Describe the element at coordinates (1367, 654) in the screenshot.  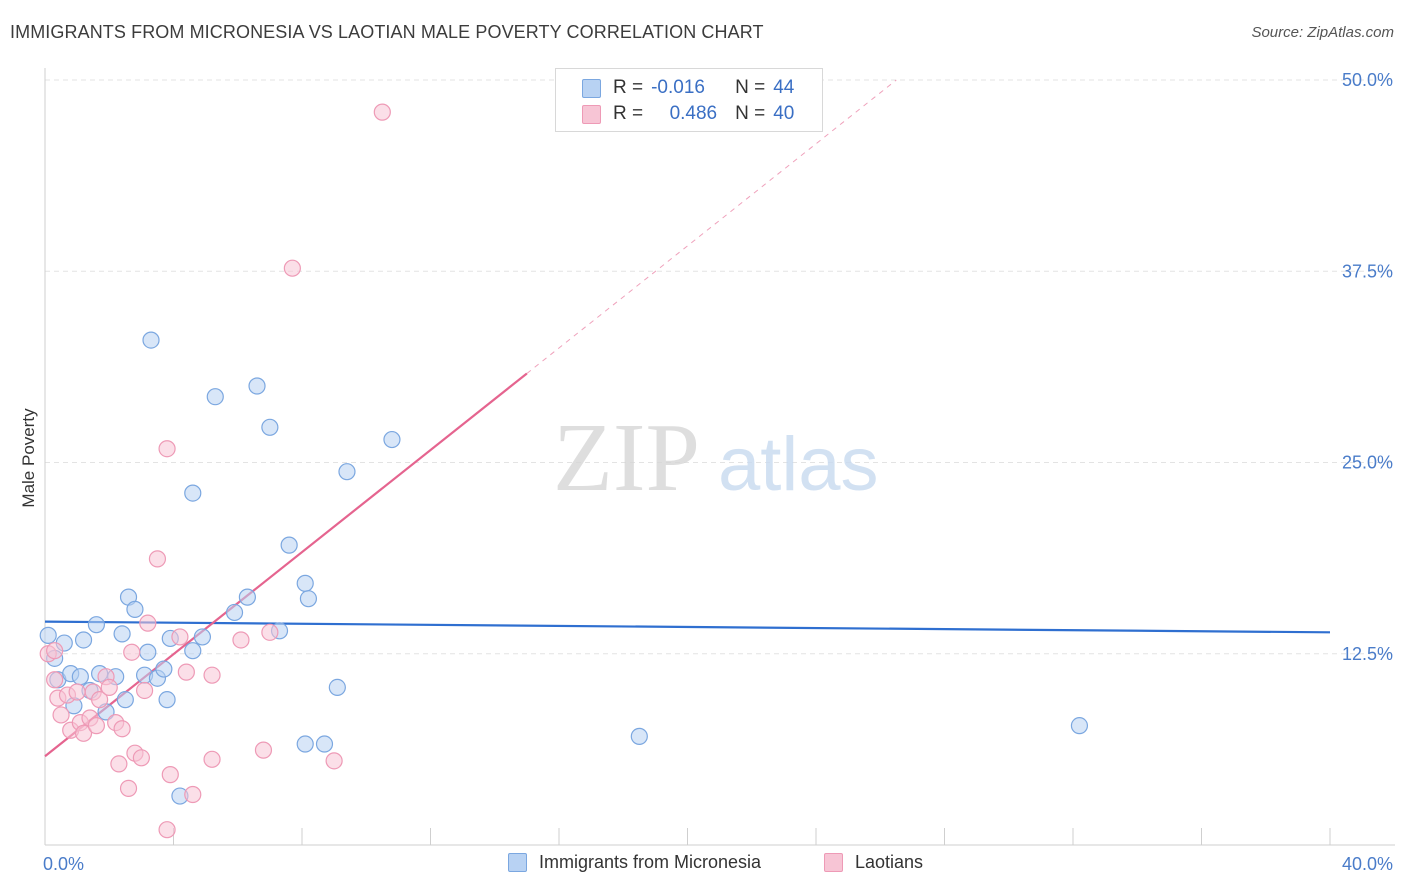
I see `y-tick-label: 12.5%` at that location.